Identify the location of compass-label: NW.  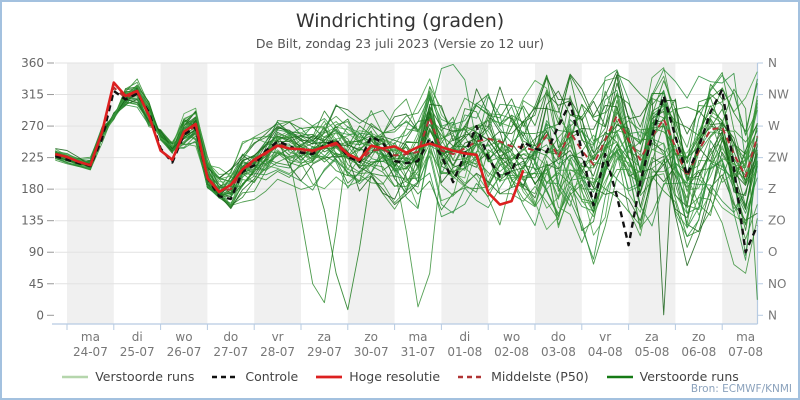
(778, 95).